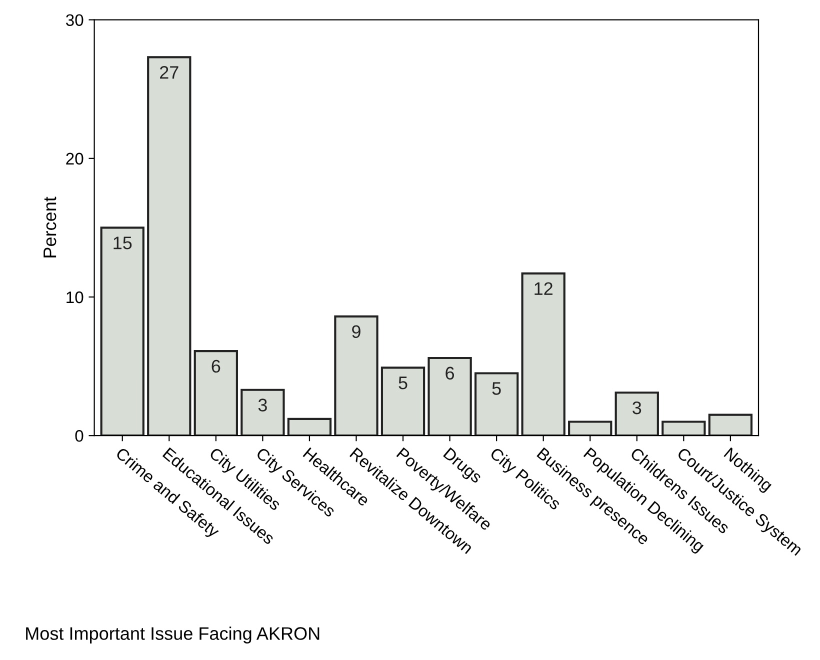 This screenshot has height=660, width=820. I want to click on data-label: 15, so click(123, 243).